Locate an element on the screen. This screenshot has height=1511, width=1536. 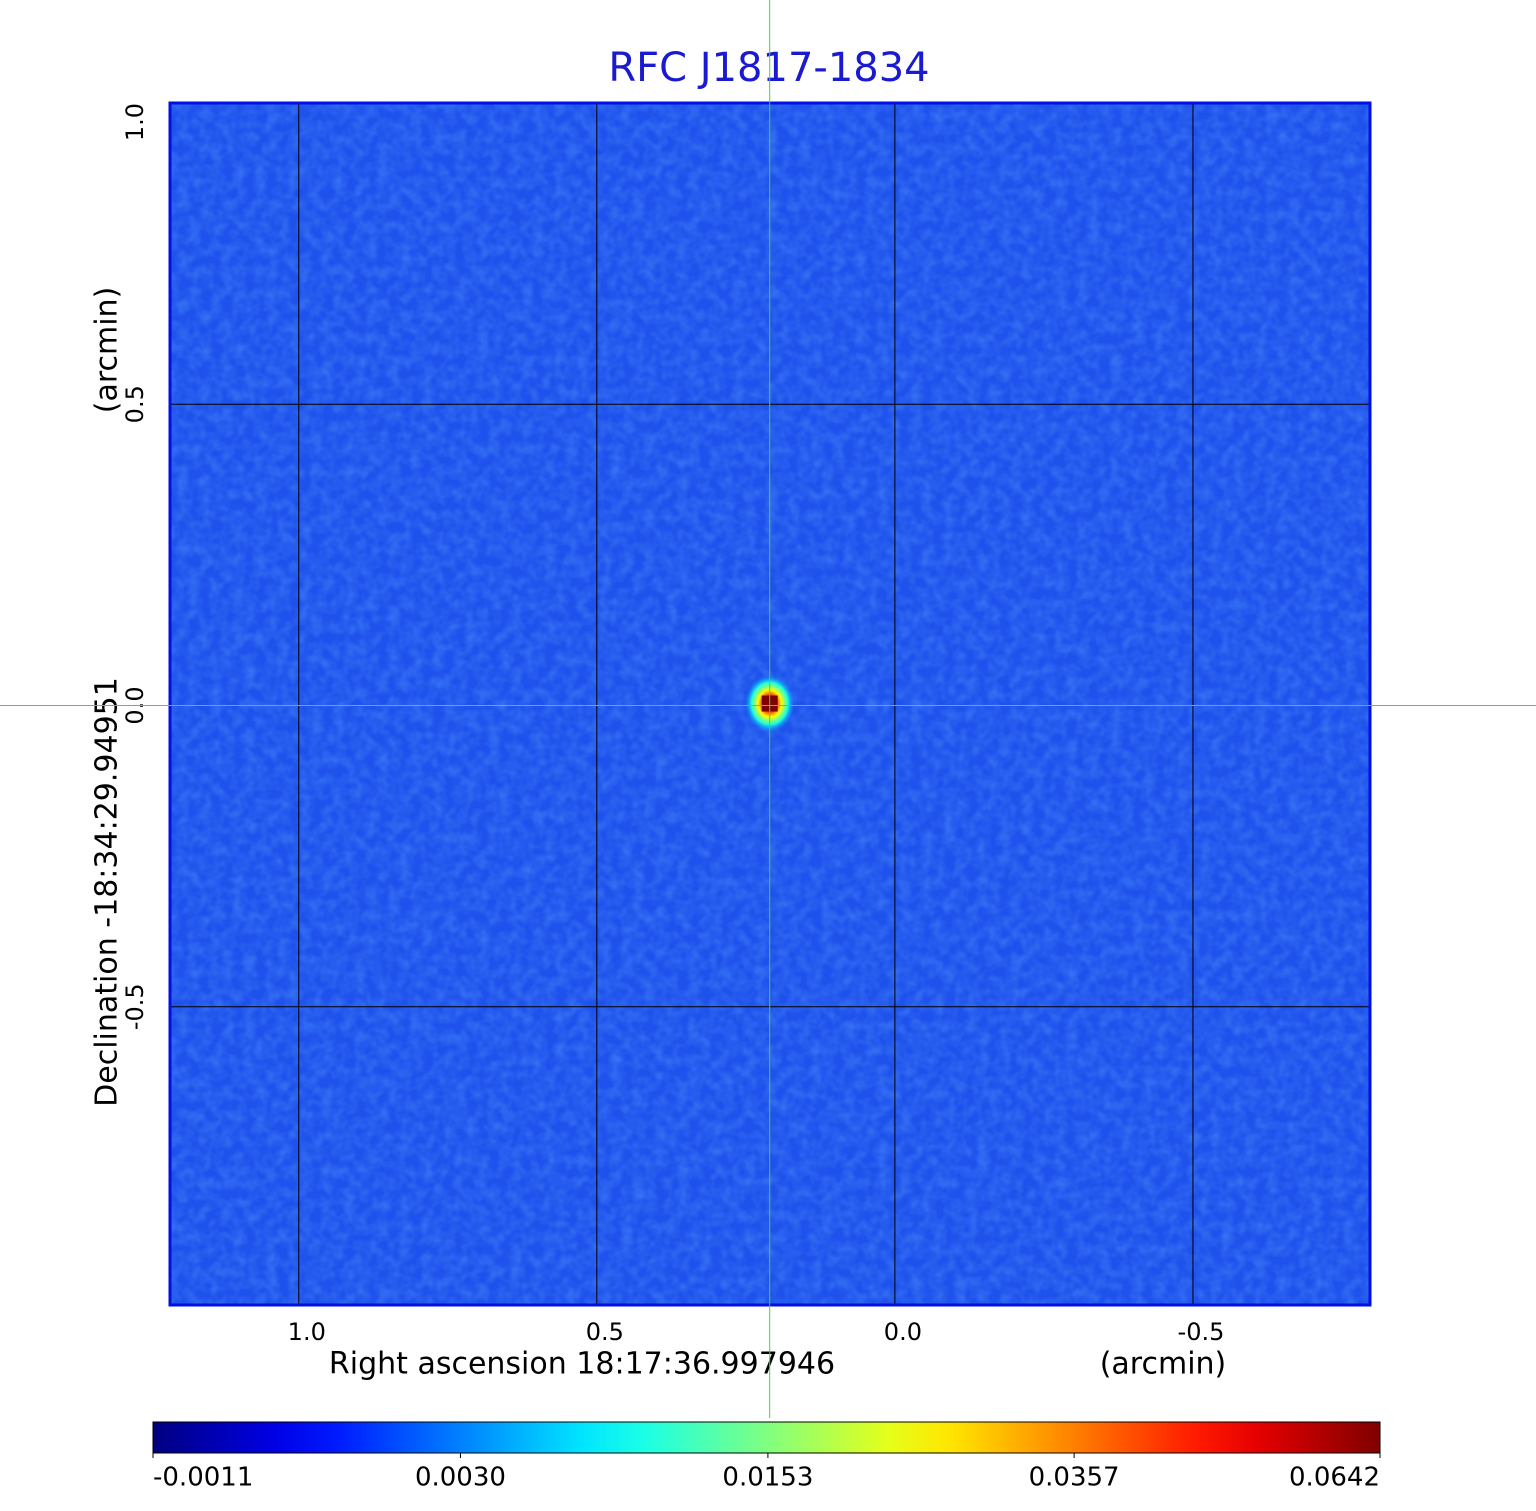
colorbar-tick-label: -0.0011 is located at coordinates (203, 1478).